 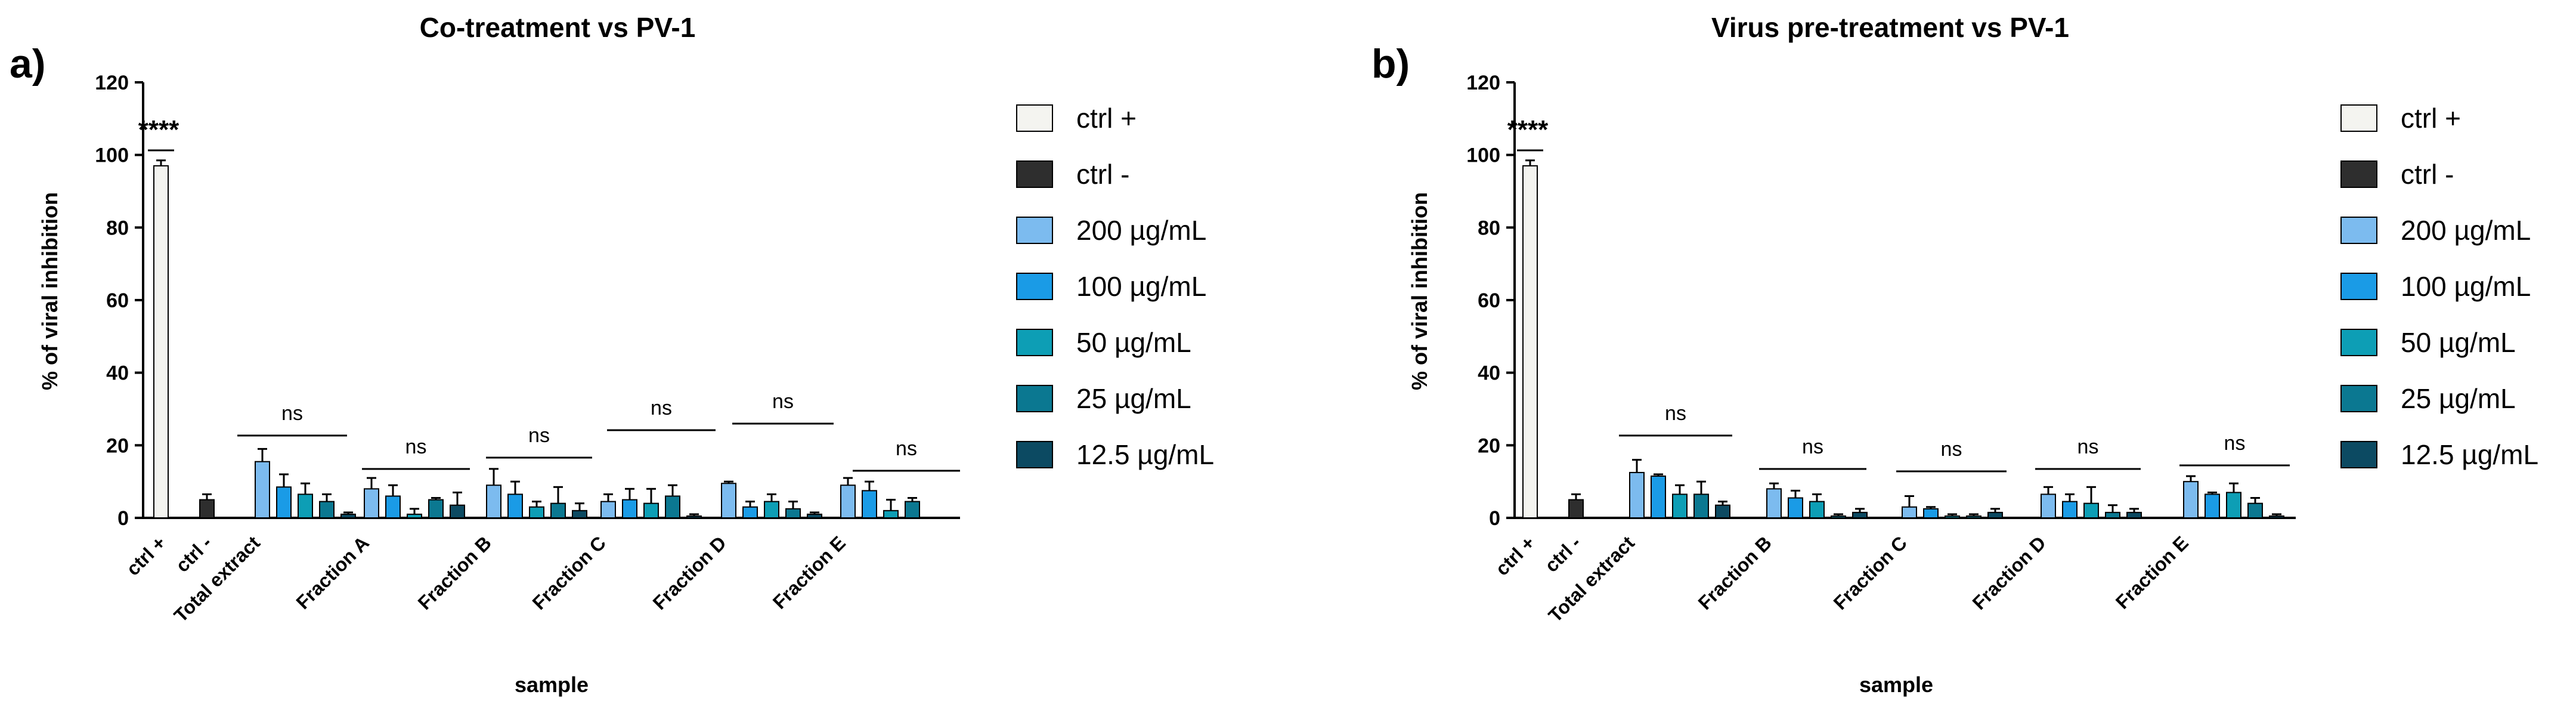 What do you see at coordinates (2459, 342) in the screenshot?
I see `legend-label: 50 µg/mL` at bounding box center [2459, 342].